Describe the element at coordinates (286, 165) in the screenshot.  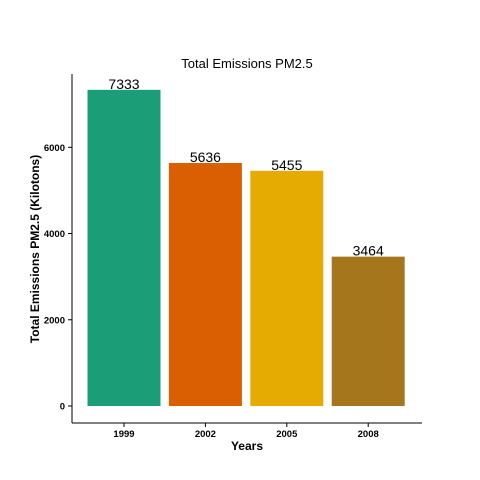
I see `data-label-2005: 5455` at that location.